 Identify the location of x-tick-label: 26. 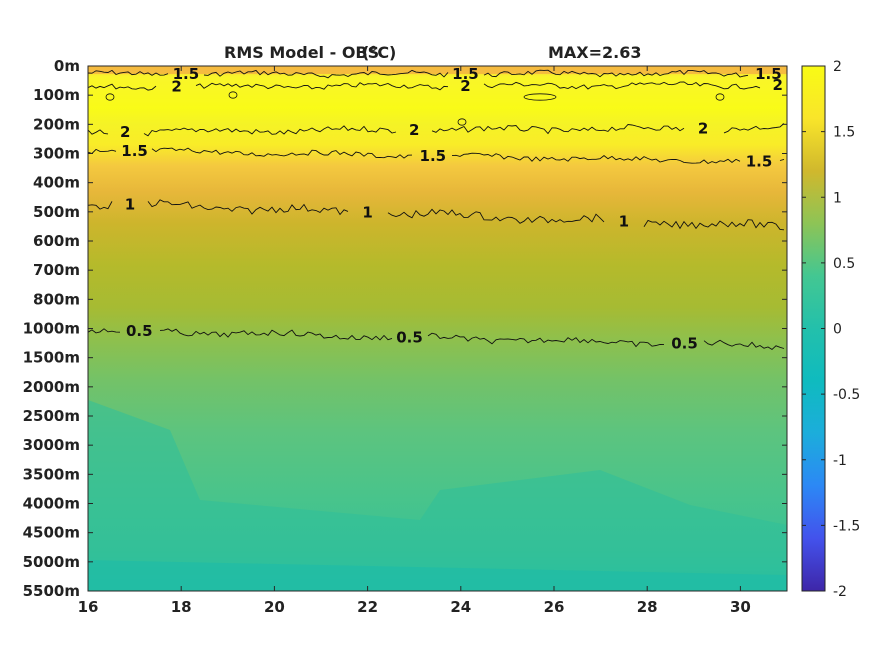
(554, 607).